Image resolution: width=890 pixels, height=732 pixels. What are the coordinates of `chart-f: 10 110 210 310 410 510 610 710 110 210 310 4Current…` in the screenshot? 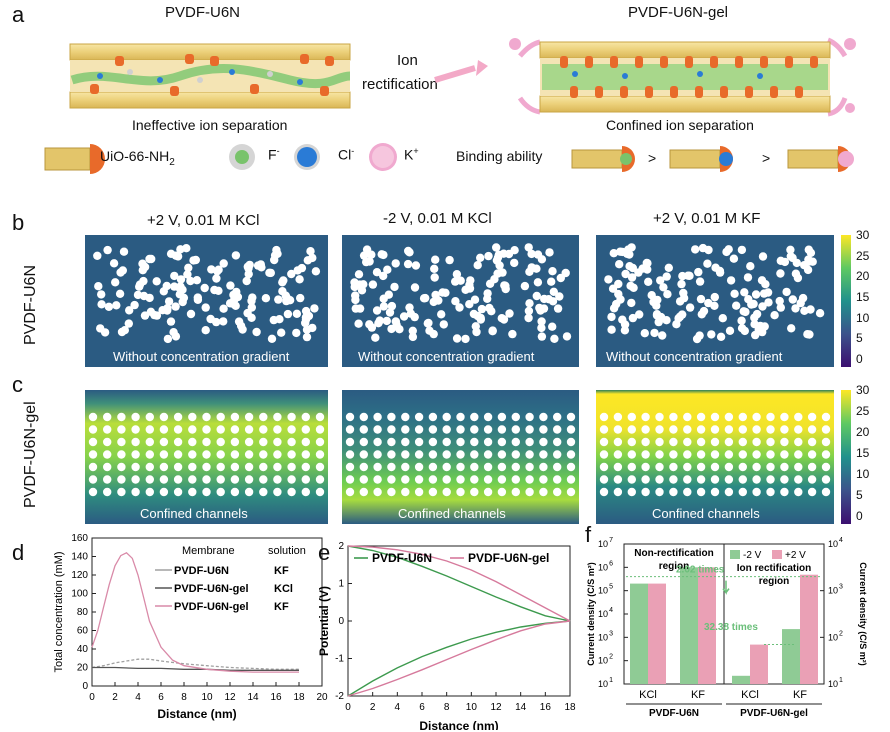 It's located at (727, 628).